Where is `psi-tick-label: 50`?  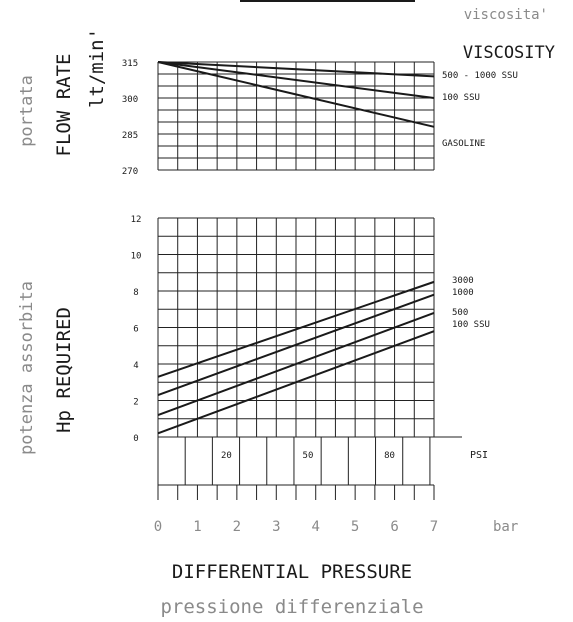 psi-tick-label: 50 is located at coordinates (308, 456).